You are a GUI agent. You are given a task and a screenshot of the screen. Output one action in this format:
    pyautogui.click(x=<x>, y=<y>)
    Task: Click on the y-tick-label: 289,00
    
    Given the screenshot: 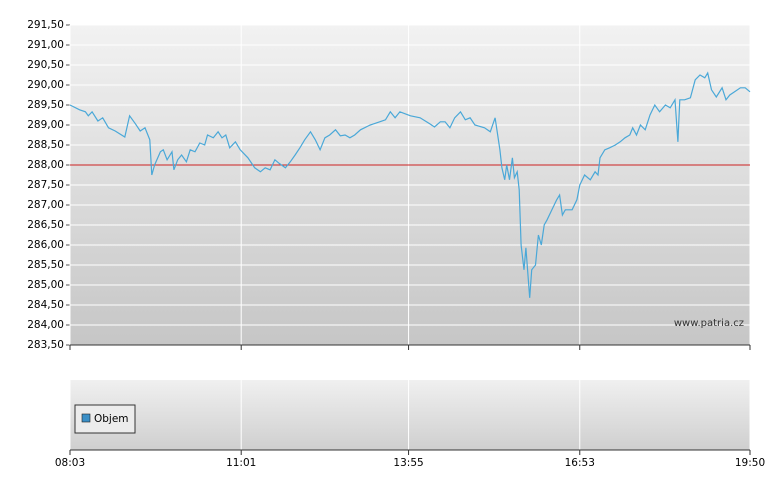 What is the action you would take?
    pyautogui.click(x=45, y=125)
    